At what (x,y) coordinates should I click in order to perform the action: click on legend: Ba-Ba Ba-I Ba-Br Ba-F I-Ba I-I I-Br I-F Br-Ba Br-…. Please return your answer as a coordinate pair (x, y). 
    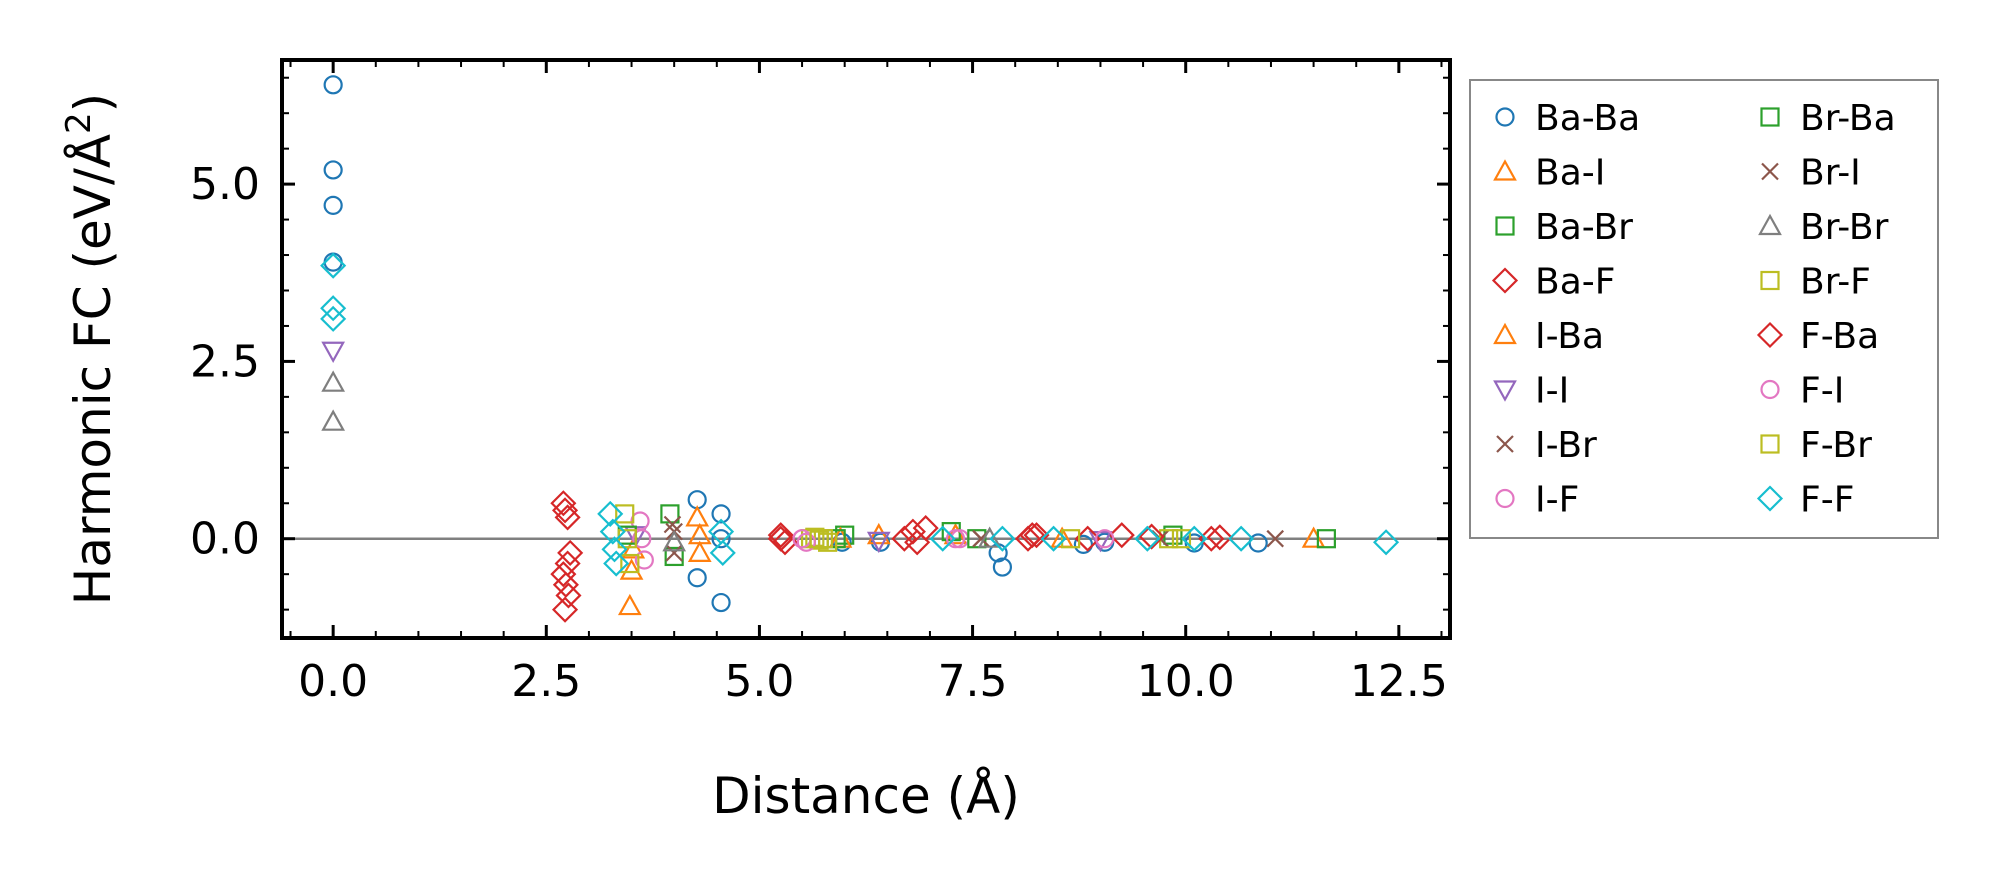
    Looking at the image, I should click on (1704, 309).